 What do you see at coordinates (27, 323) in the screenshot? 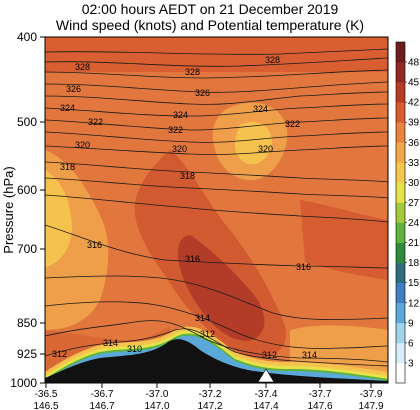
I see `y-tick-label: 850` at bounding box center [27, 323].